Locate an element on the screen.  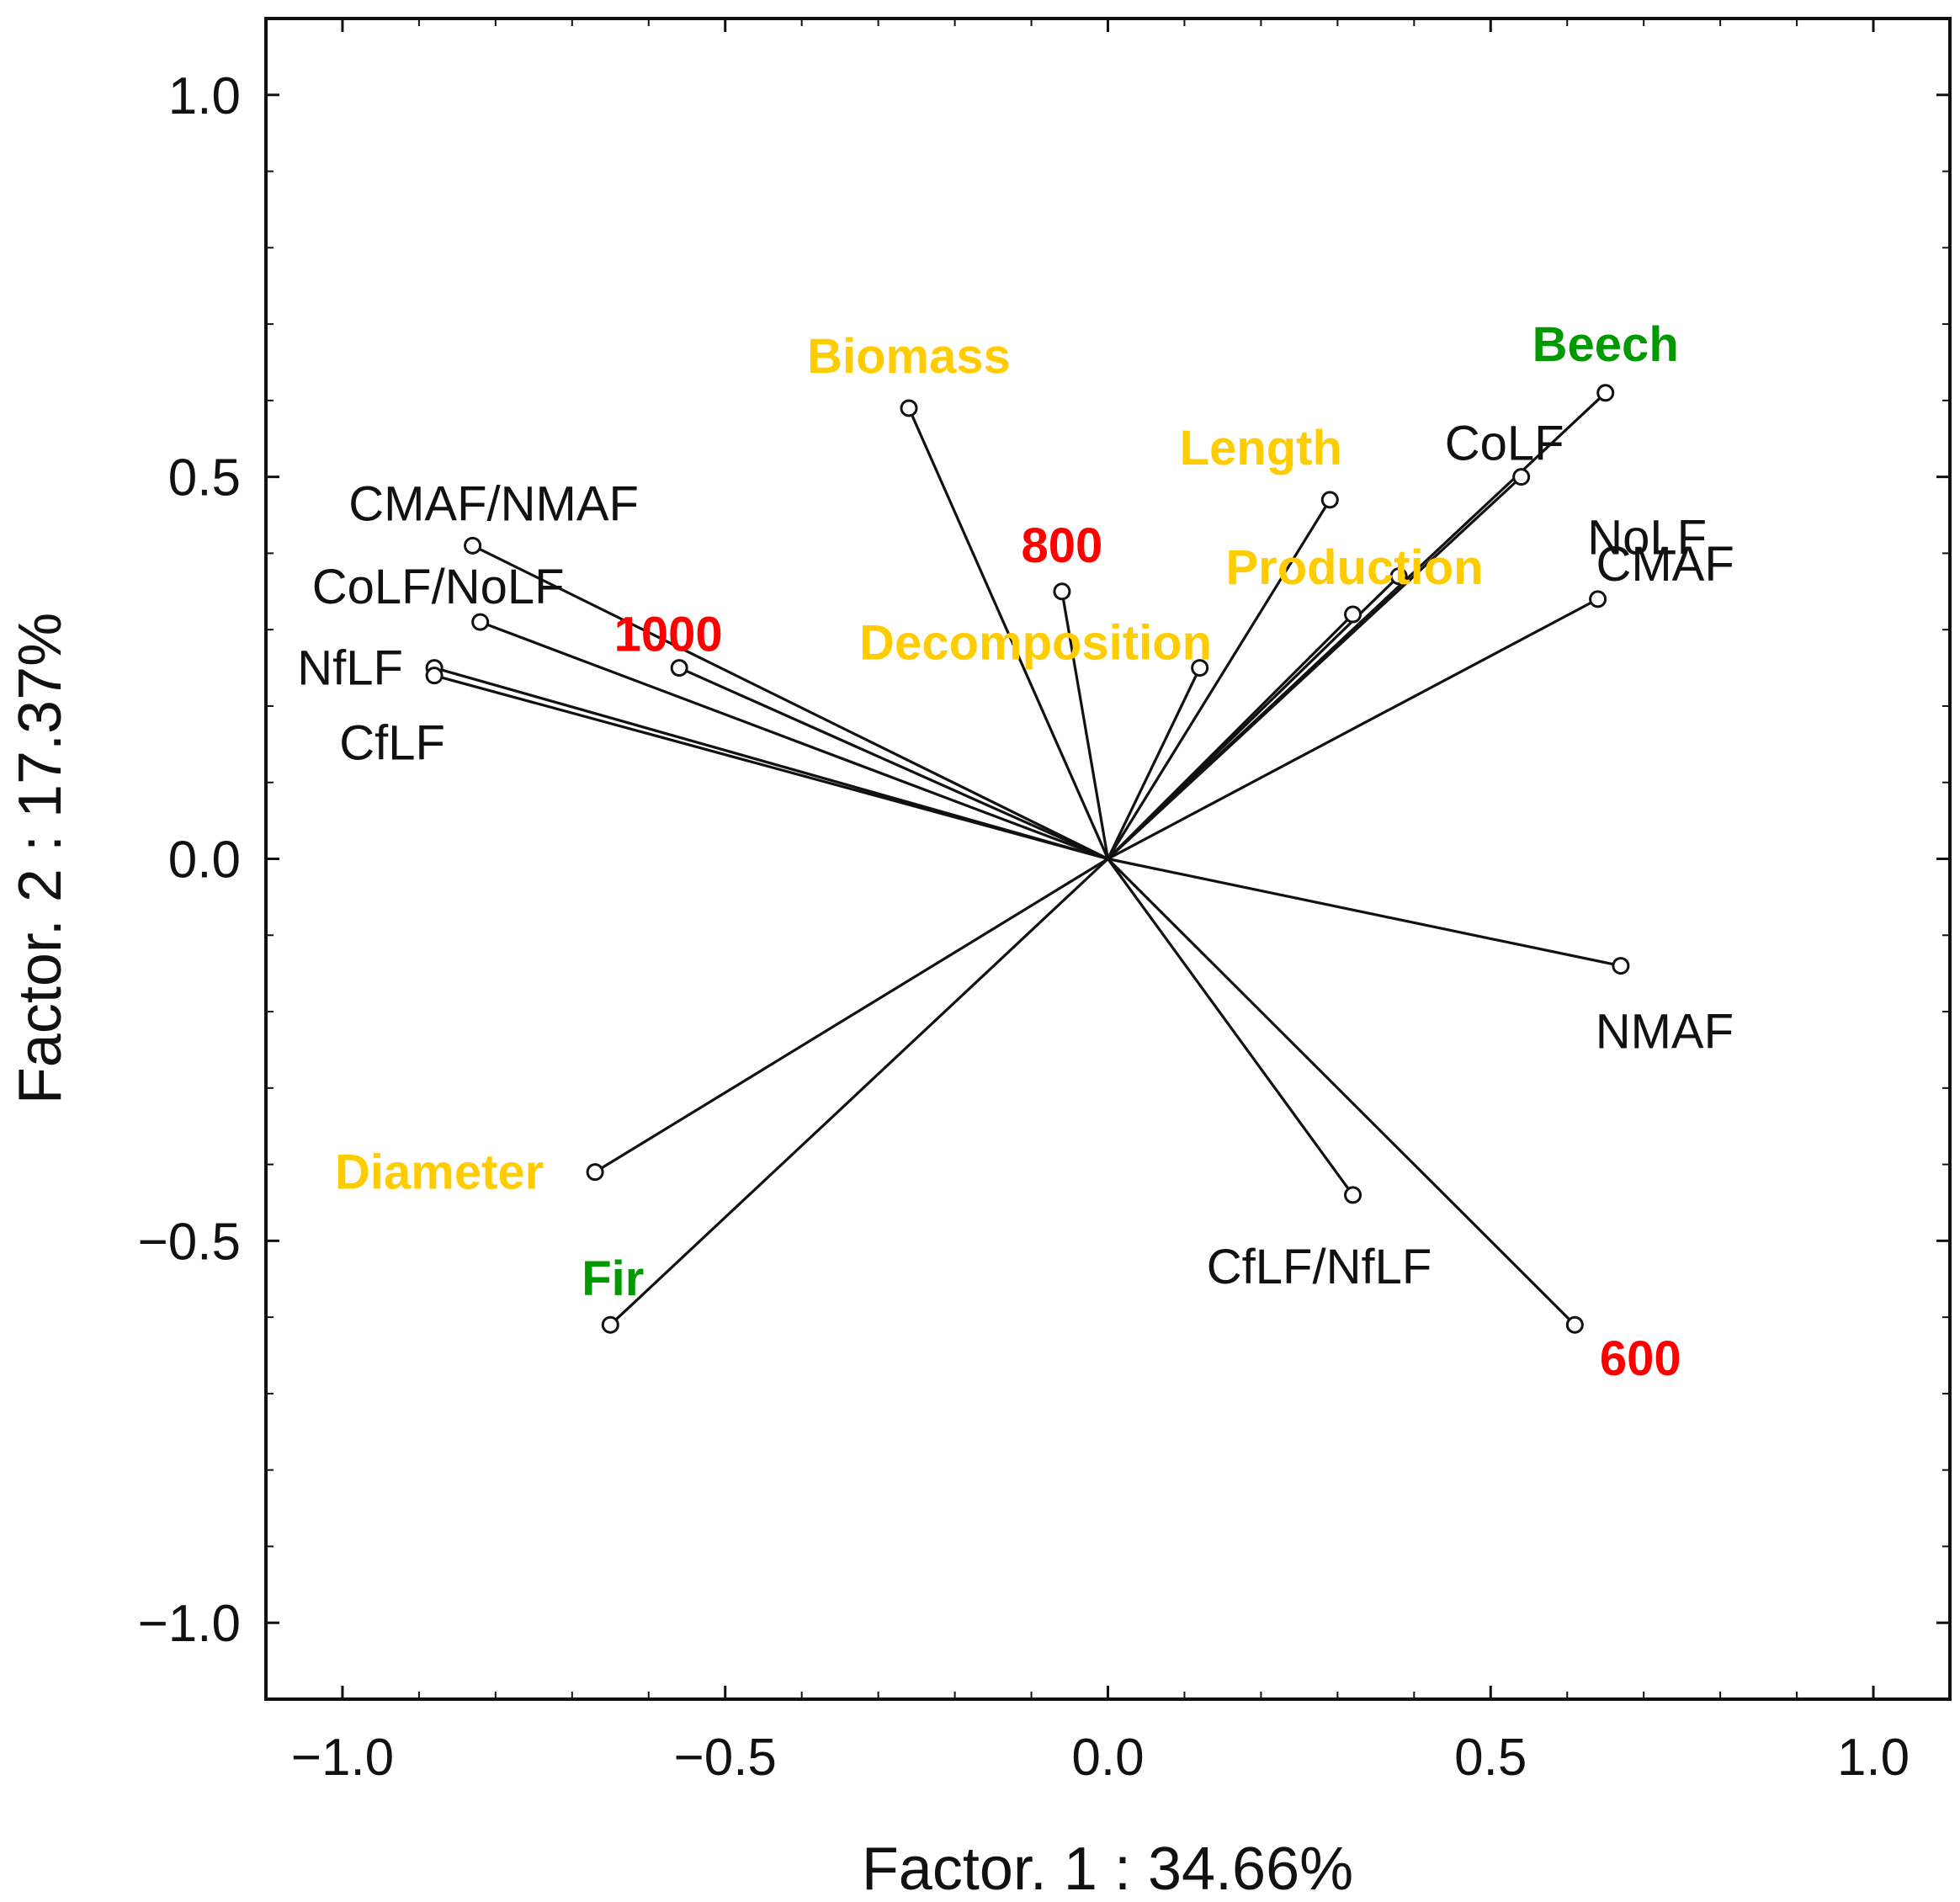
label-cflf-nflf: CfLF/NfLF is located at coordinates (1319, 1267).